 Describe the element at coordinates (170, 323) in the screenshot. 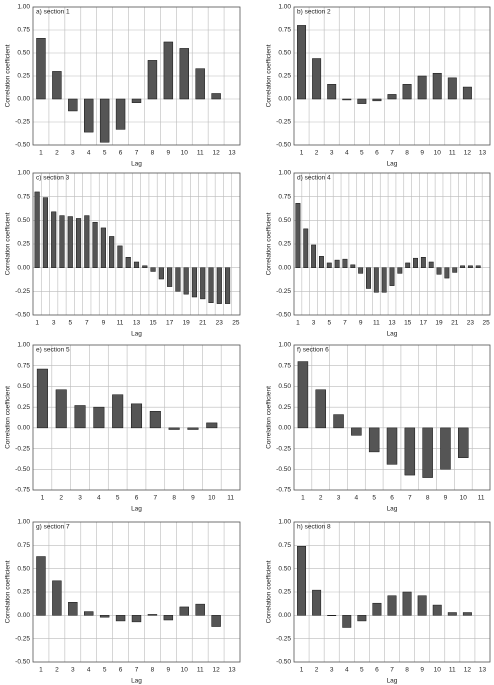

I see `x-tick-label: 17` at that location.